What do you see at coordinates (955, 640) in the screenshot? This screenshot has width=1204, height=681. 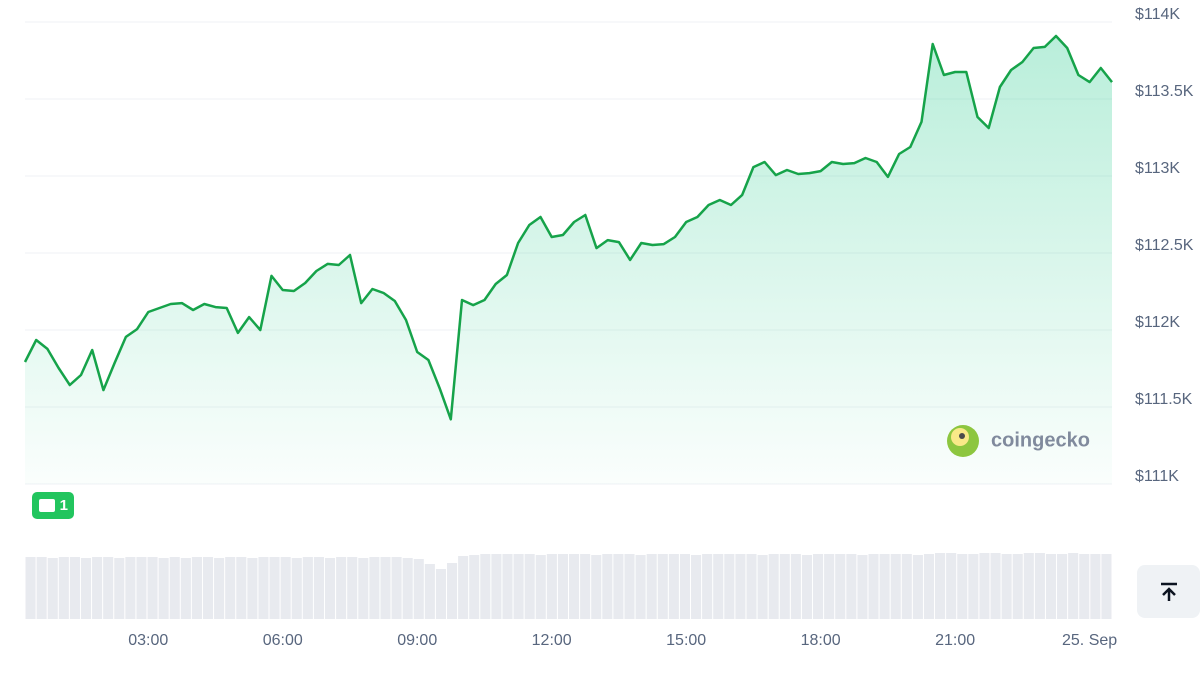 I see `x-tick-label: 21:00` at bounding box center [955, 640].